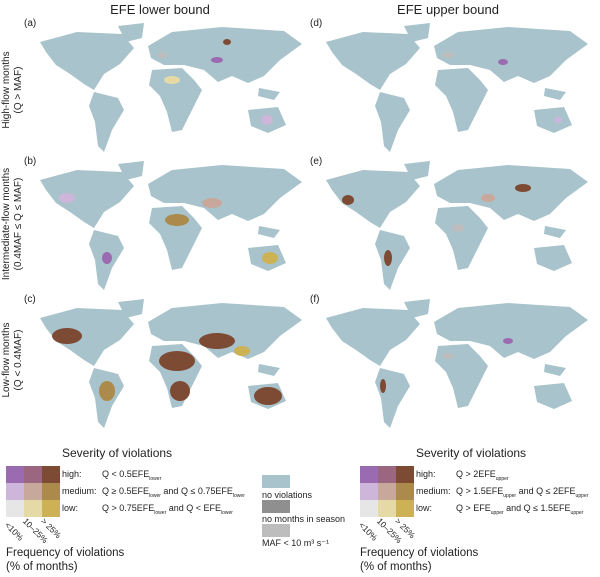 Image resolution: width=600 pixels, height=577 pixels. What do you see at coordinates (419, 560) in the screenshot?
I see `frequency-title-upper: Frequency of violations (% of months)` at bounding box center [419, 560].